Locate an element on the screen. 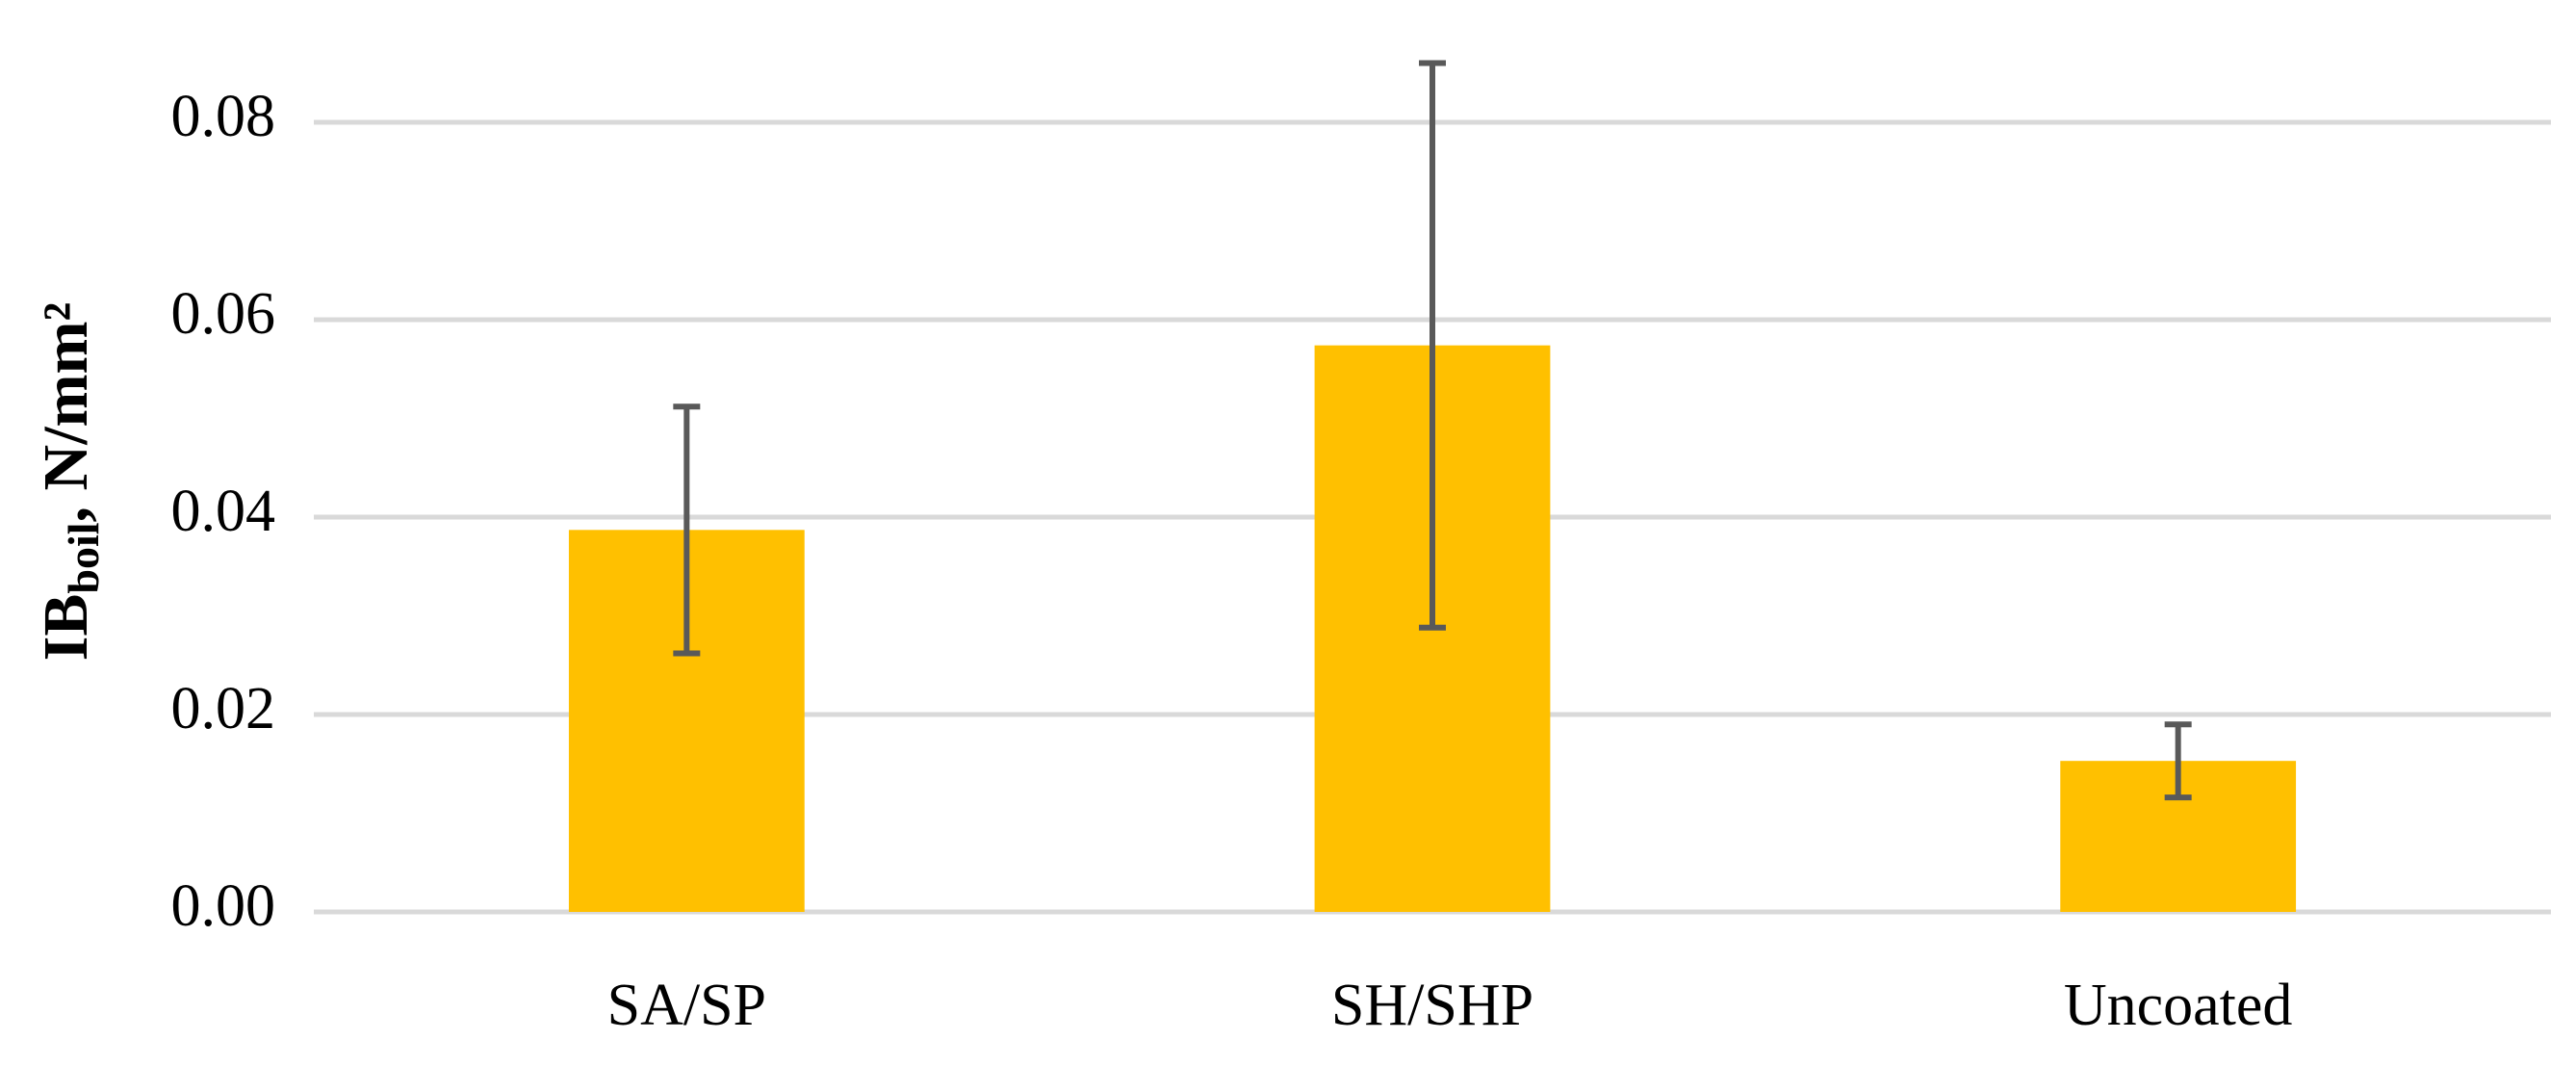 This screenshot has height=1066, width=2576. y-tick-label: 0.02 is located at coordinates (223, 709).